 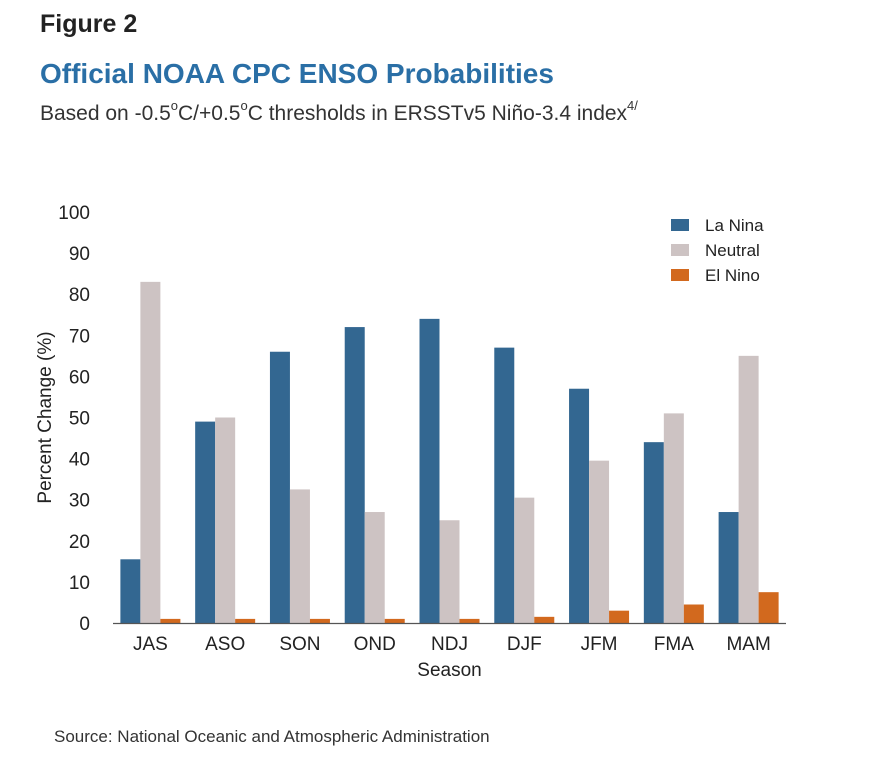 What do you see at coordinates (225, 644) in the screenshot?
I see `x-tick-label: ASO` at bounding box center [225, 644].